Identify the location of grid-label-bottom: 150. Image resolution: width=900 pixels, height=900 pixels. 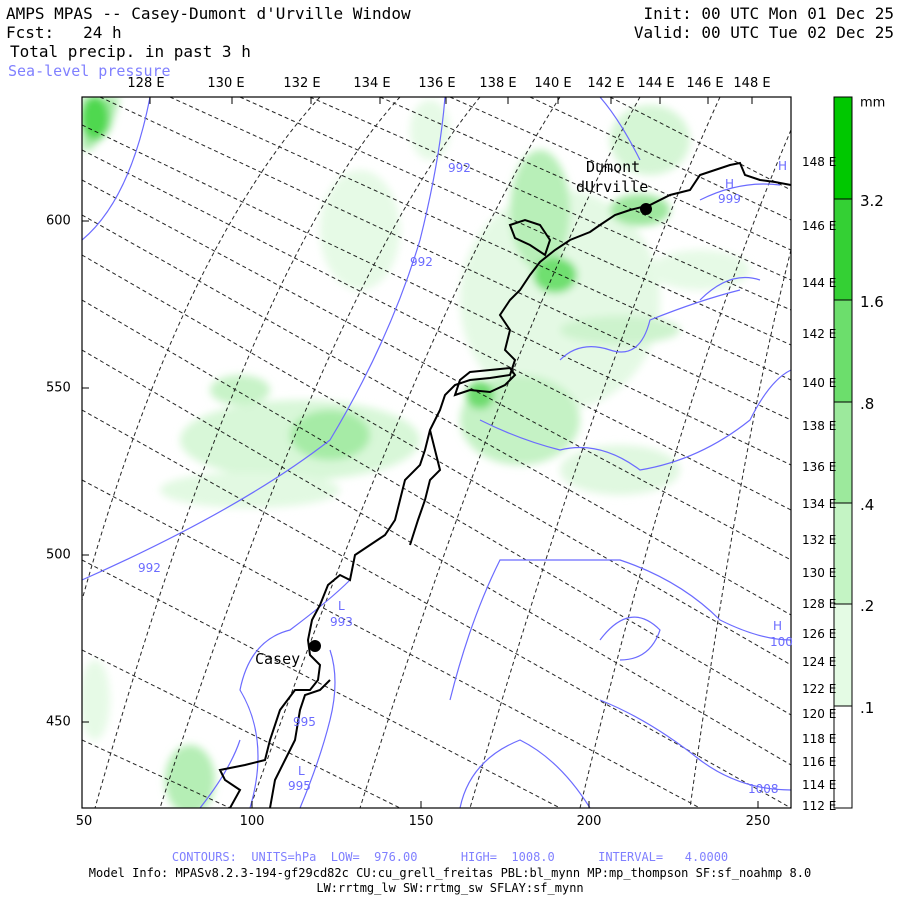
(421, 821).